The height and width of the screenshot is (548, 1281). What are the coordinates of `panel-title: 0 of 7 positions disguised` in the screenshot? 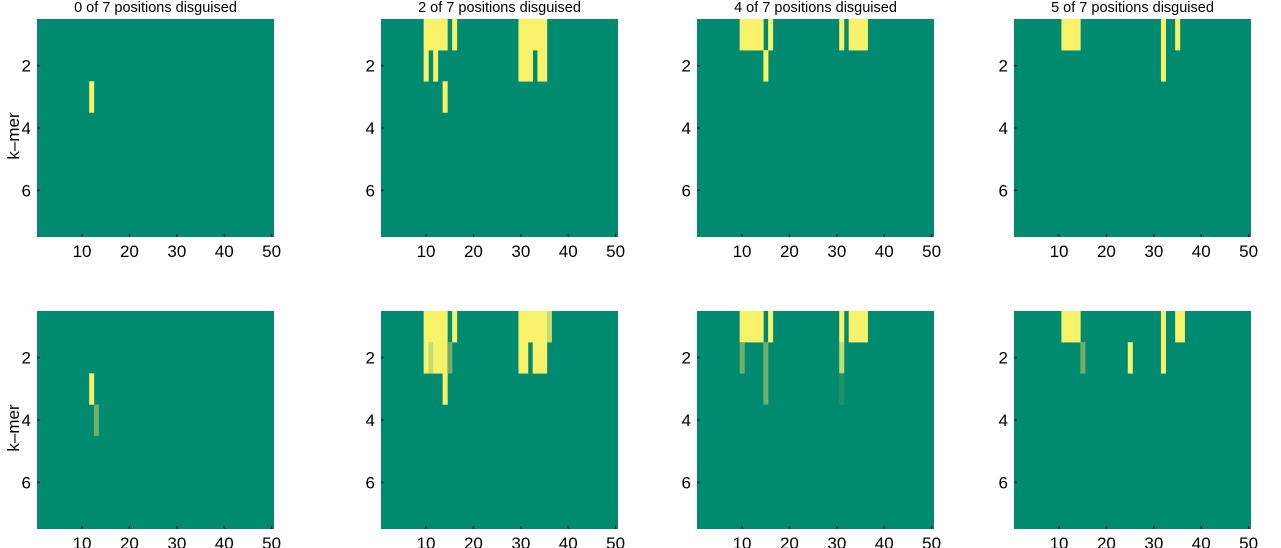 It's located at (155, 8).